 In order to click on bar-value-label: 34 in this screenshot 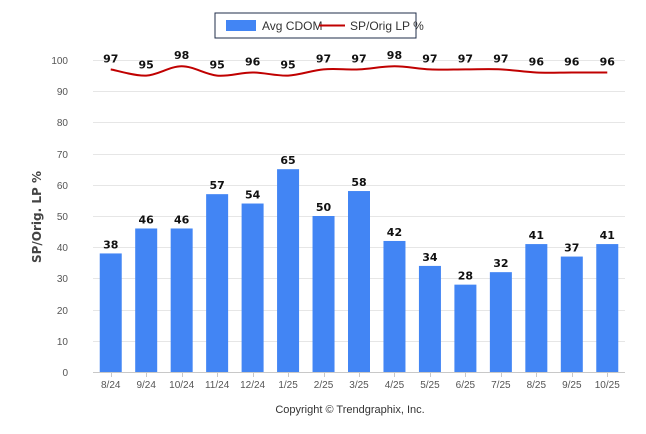, I will do `click(430, 257)`.